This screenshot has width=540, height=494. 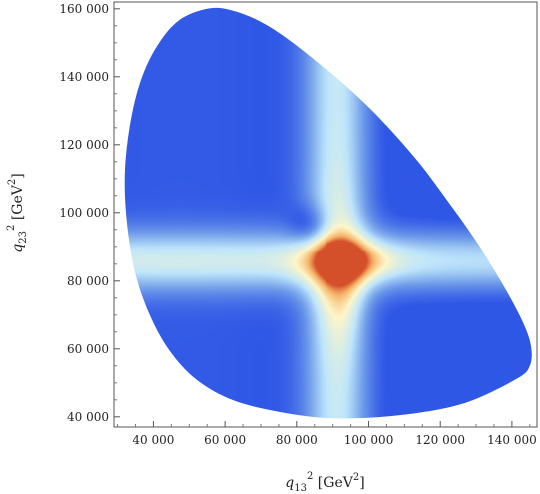 I want to click on y-tick-label: 40 000, so click(x=88, y=417).